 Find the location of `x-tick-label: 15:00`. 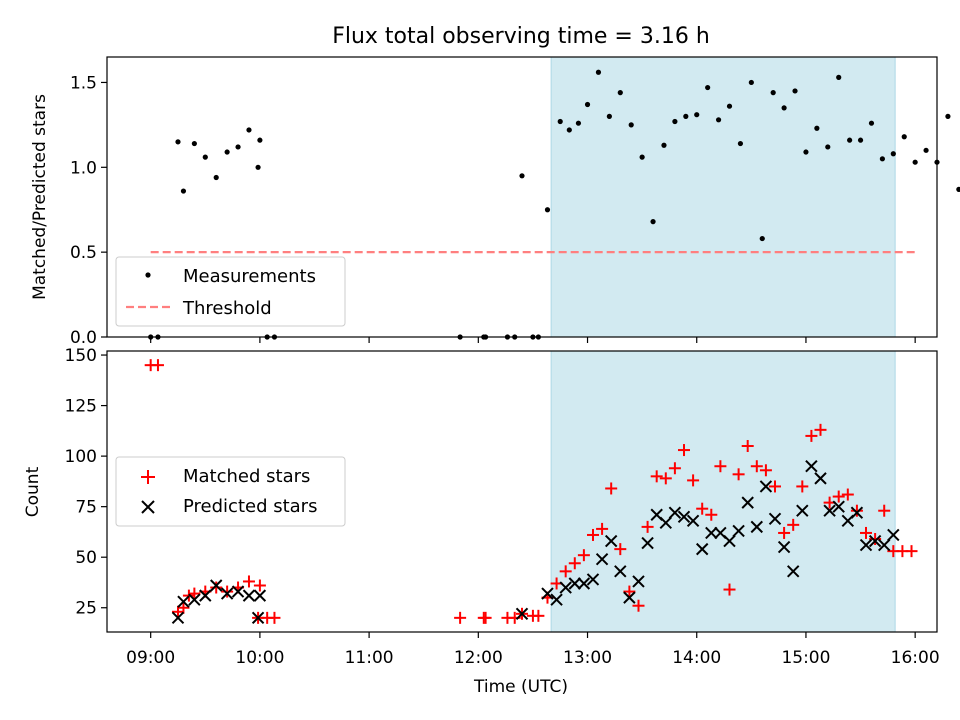

x-tick-label: 15:00 is located at coordinates (805, 658).